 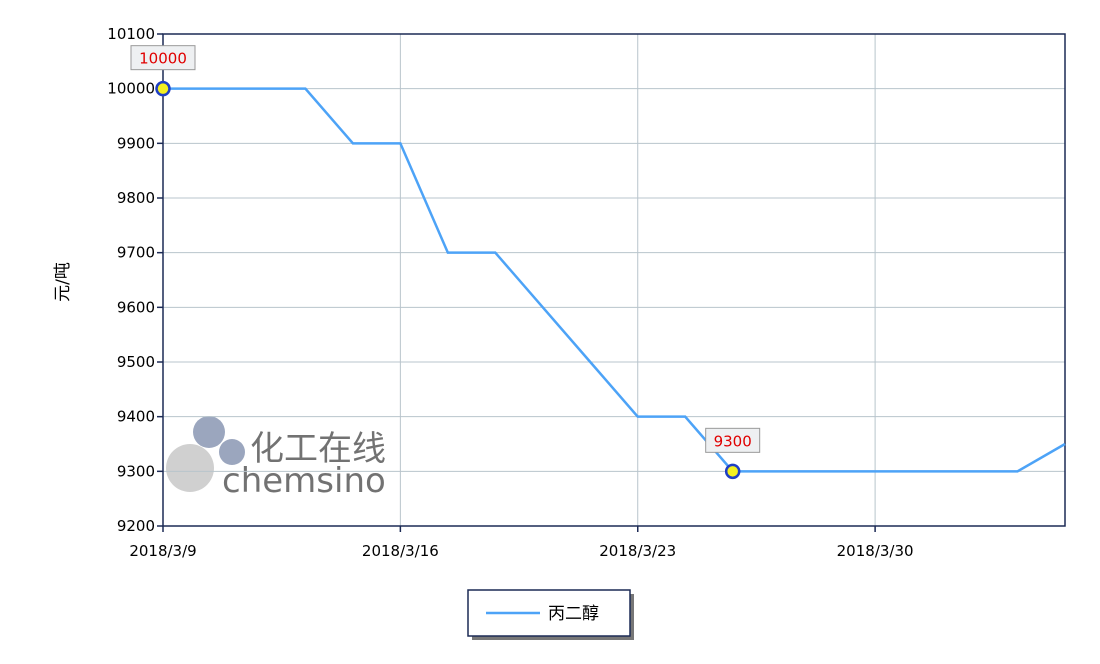 What do you see at coordinates (637, 551) in the screenshot?
I see `x-tick-label: 2018/3/23` at bounding box center [637, 551].